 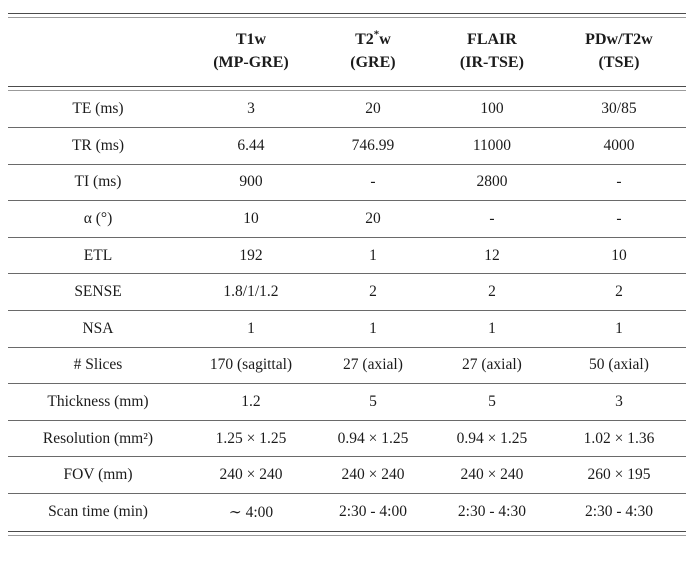 What do you see at coordinates (376, 34) in the screenshot?
I see `column-title-superscript: *` at bounding box center [376, 34].